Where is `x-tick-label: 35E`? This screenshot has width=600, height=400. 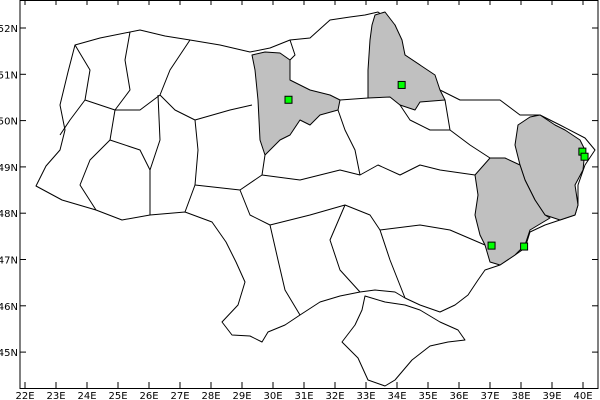 x-tick-label: 35E is located at coordinates (427, 395).